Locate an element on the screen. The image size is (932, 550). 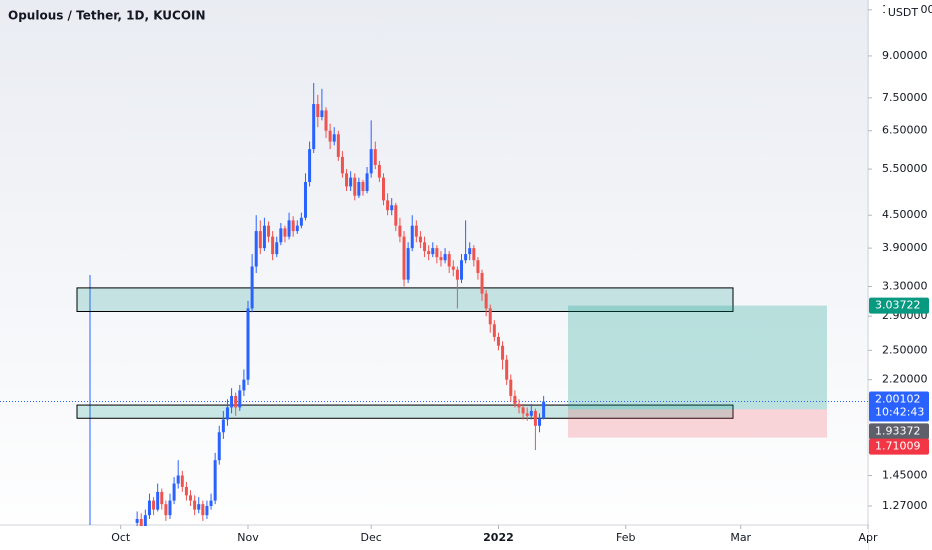
y-tick-label: 1.45000 is located at coordinates (905, 474).